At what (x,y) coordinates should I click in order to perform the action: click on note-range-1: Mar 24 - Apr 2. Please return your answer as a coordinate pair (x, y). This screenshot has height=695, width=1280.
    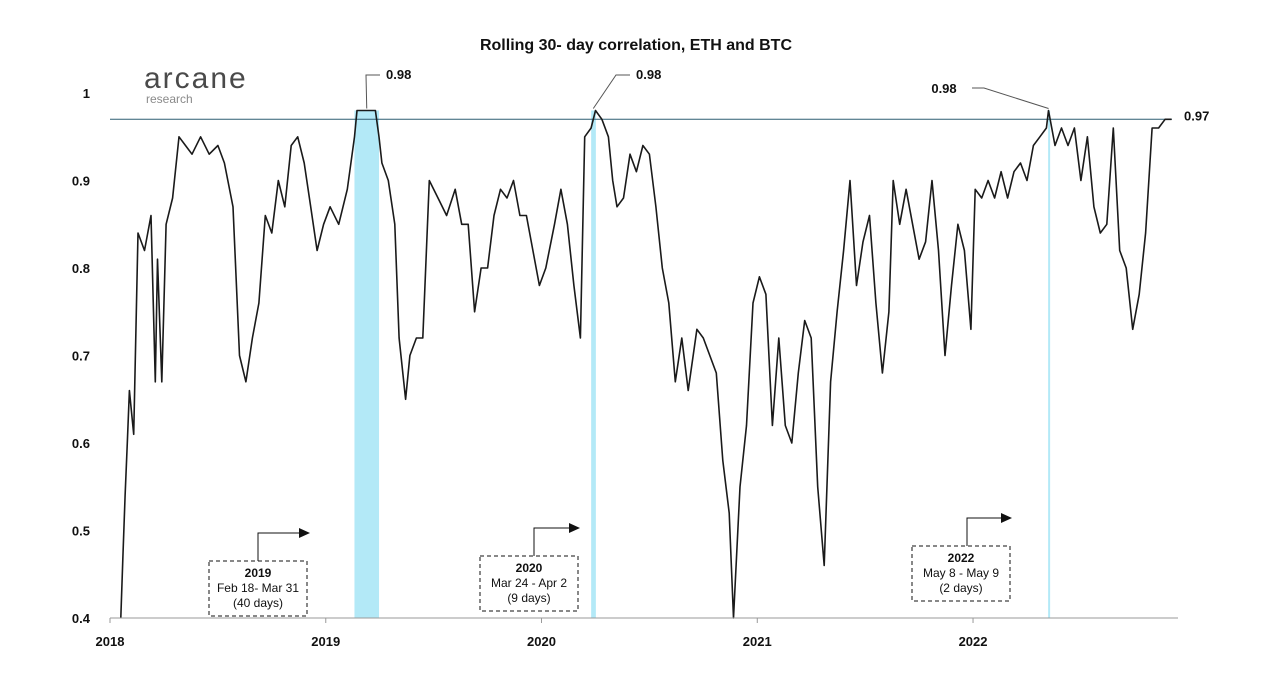
    Looking at the image, I should click on (529, 583).